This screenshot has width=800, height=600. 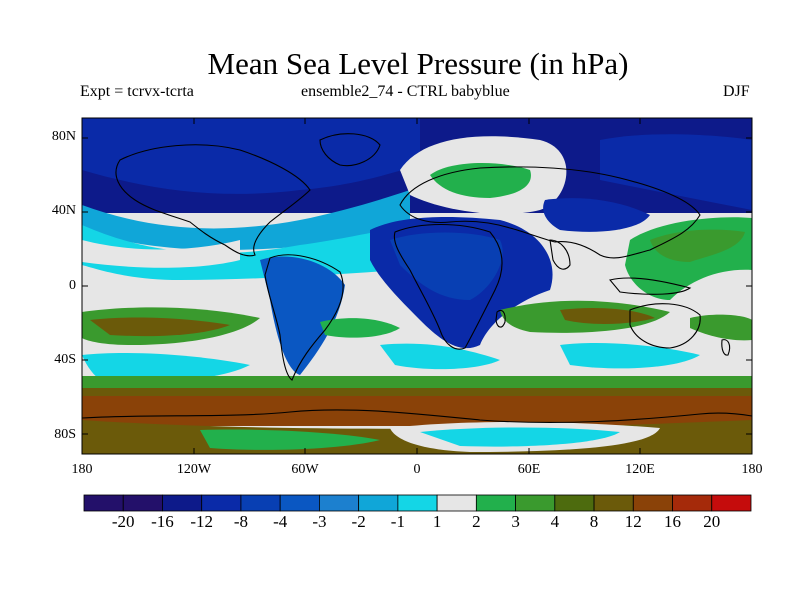 I want to click on colorbar-label: -3, so click(x=319, y=521).